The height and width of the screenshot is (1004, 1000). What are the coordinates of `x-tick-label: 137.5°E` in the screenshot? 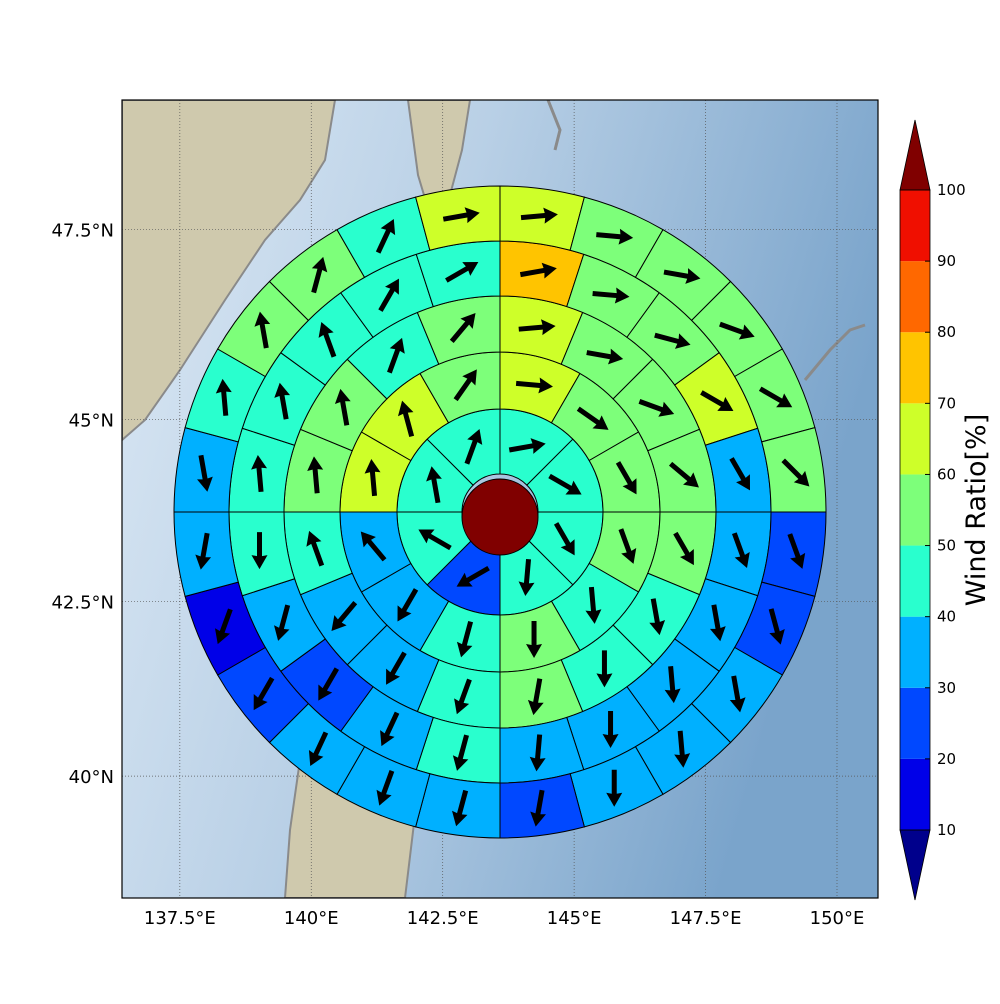 It's located at (180, 918).